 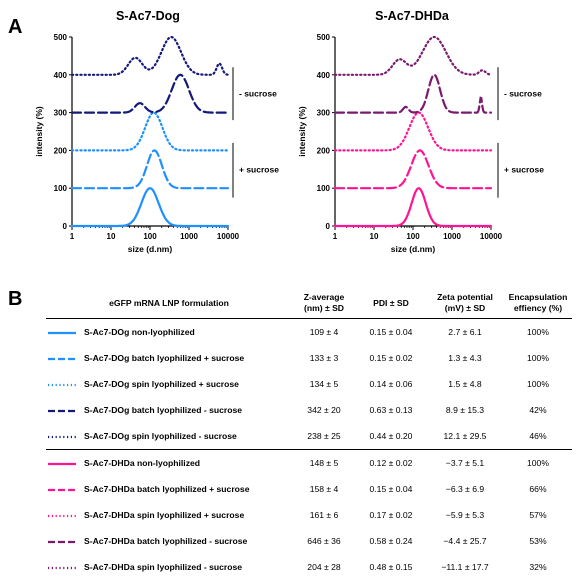 I want to click on formulation-label: S-Ac7-DOg spin lyophilized - sucrose, so click(x=160, y=436).